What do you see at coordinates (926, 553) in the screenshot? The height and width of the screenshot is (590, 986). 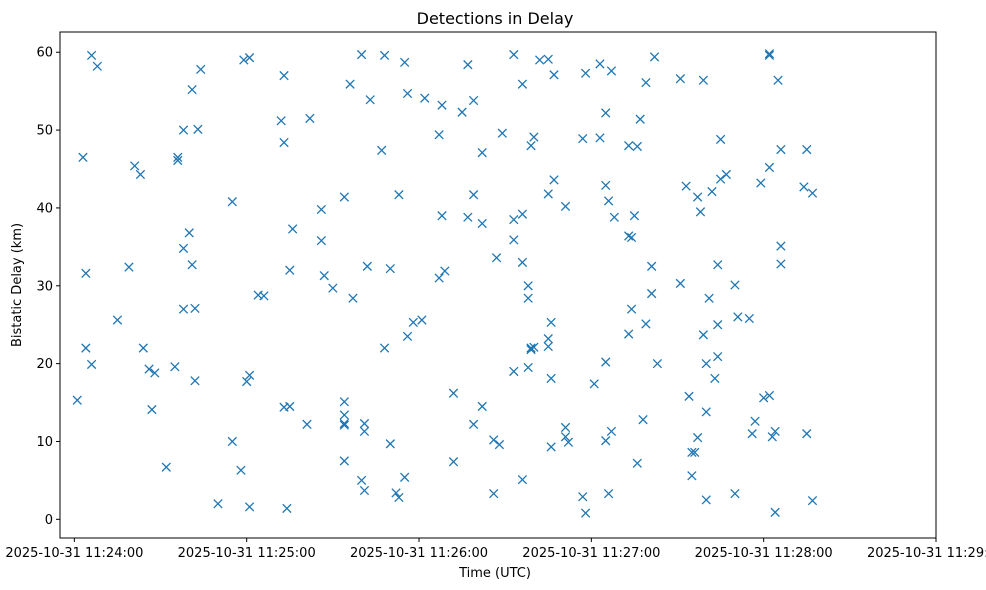 I see `x-tick-label: 2025-10-31 11:29:00` at bounding box center [926, 553].